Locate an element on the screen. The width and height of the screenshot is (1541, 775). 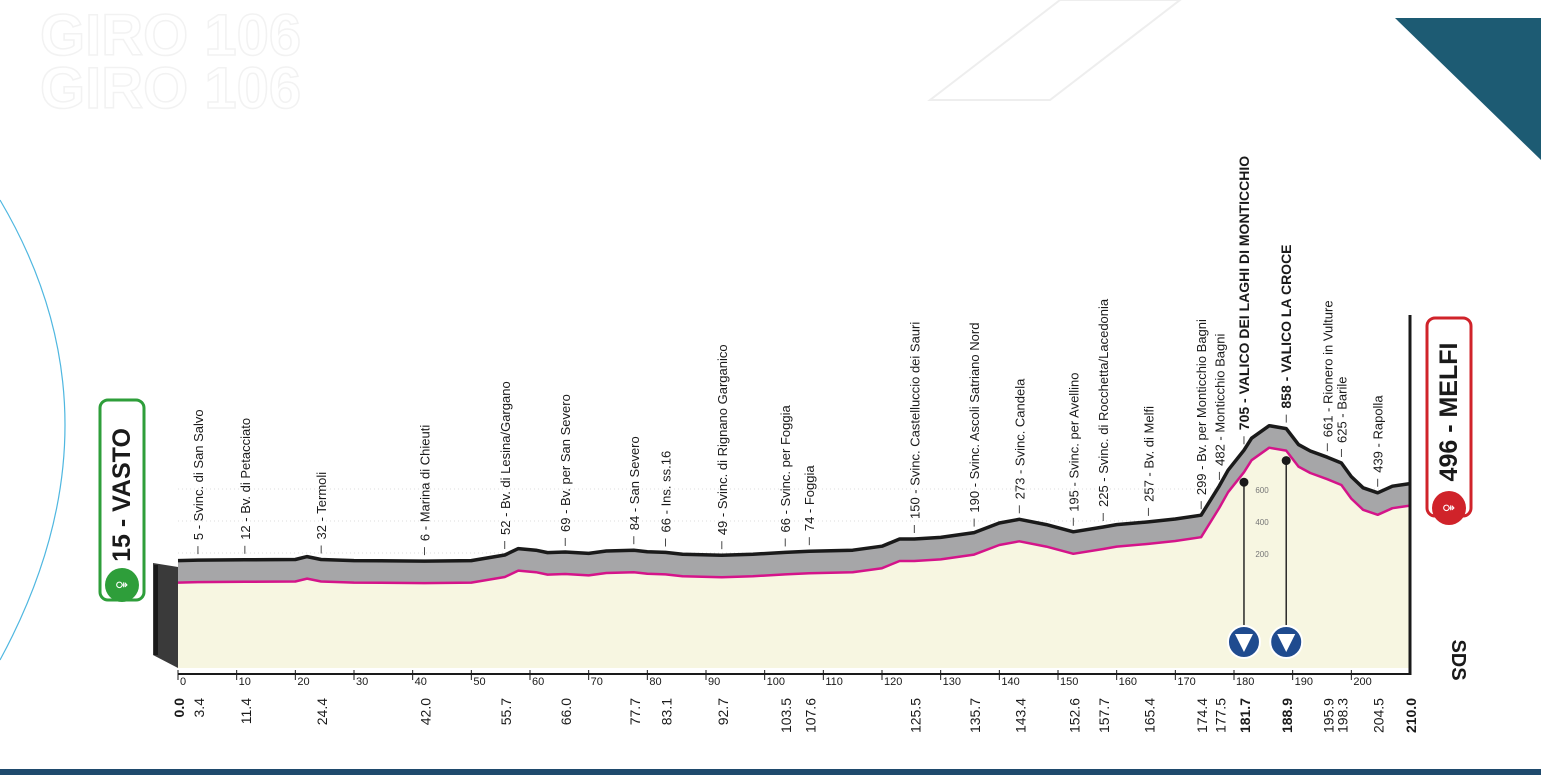
km-marker-label: 92.7 is located at coordinates (723, 711).